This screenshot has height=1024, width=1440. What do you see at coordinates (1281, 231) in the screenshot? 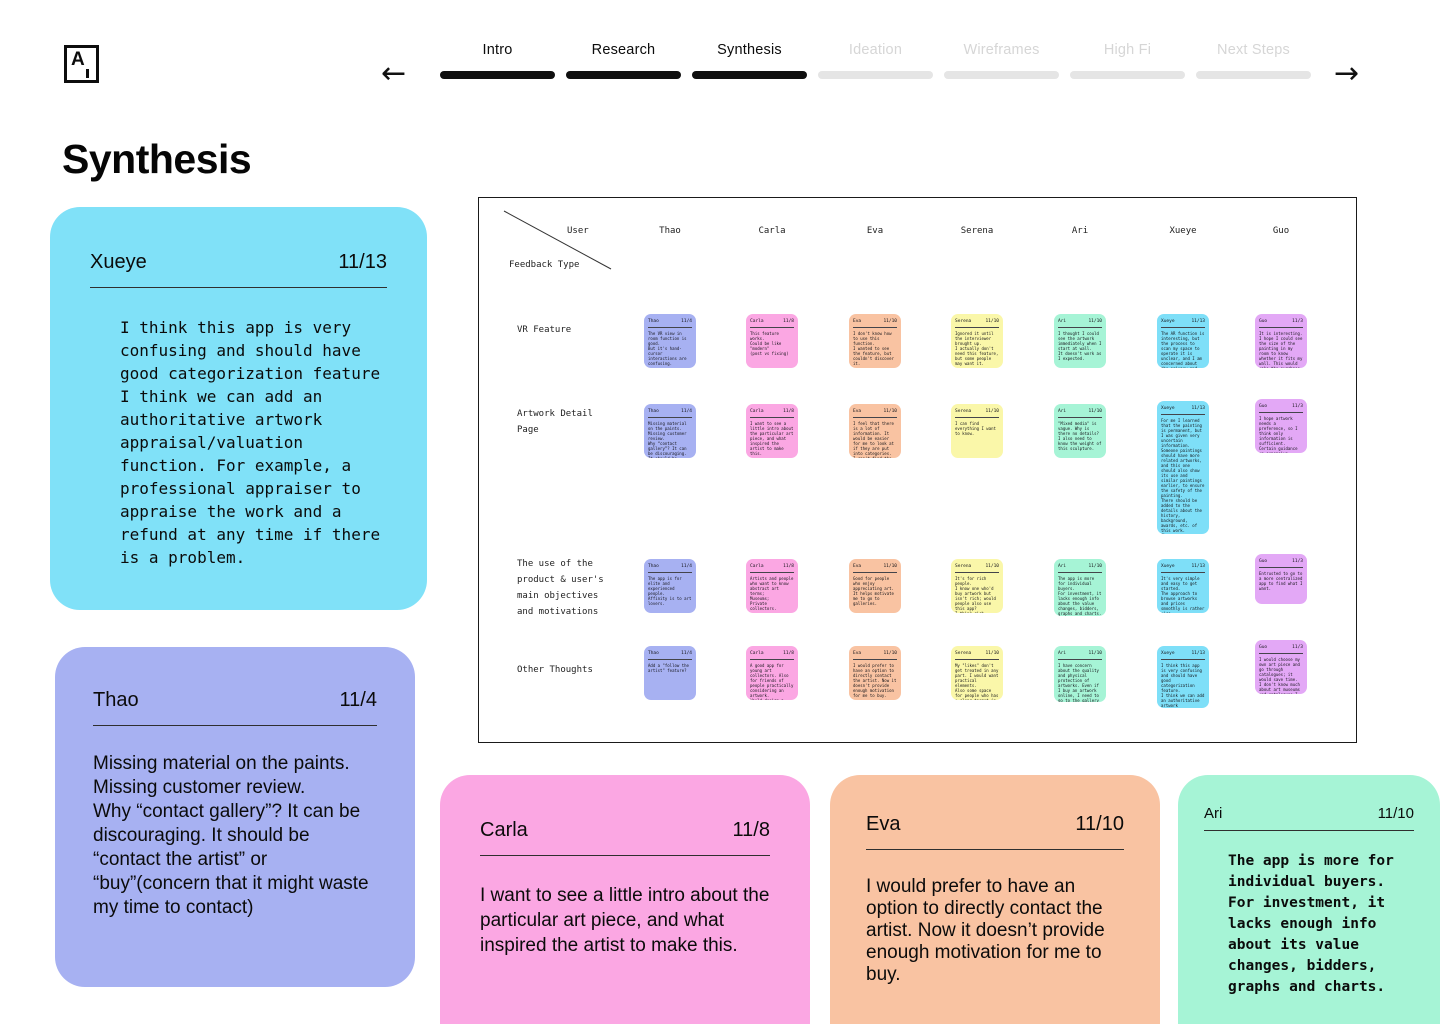
I see `matrix-col-header-guo: Guo` at bounding box center [1281, 231].